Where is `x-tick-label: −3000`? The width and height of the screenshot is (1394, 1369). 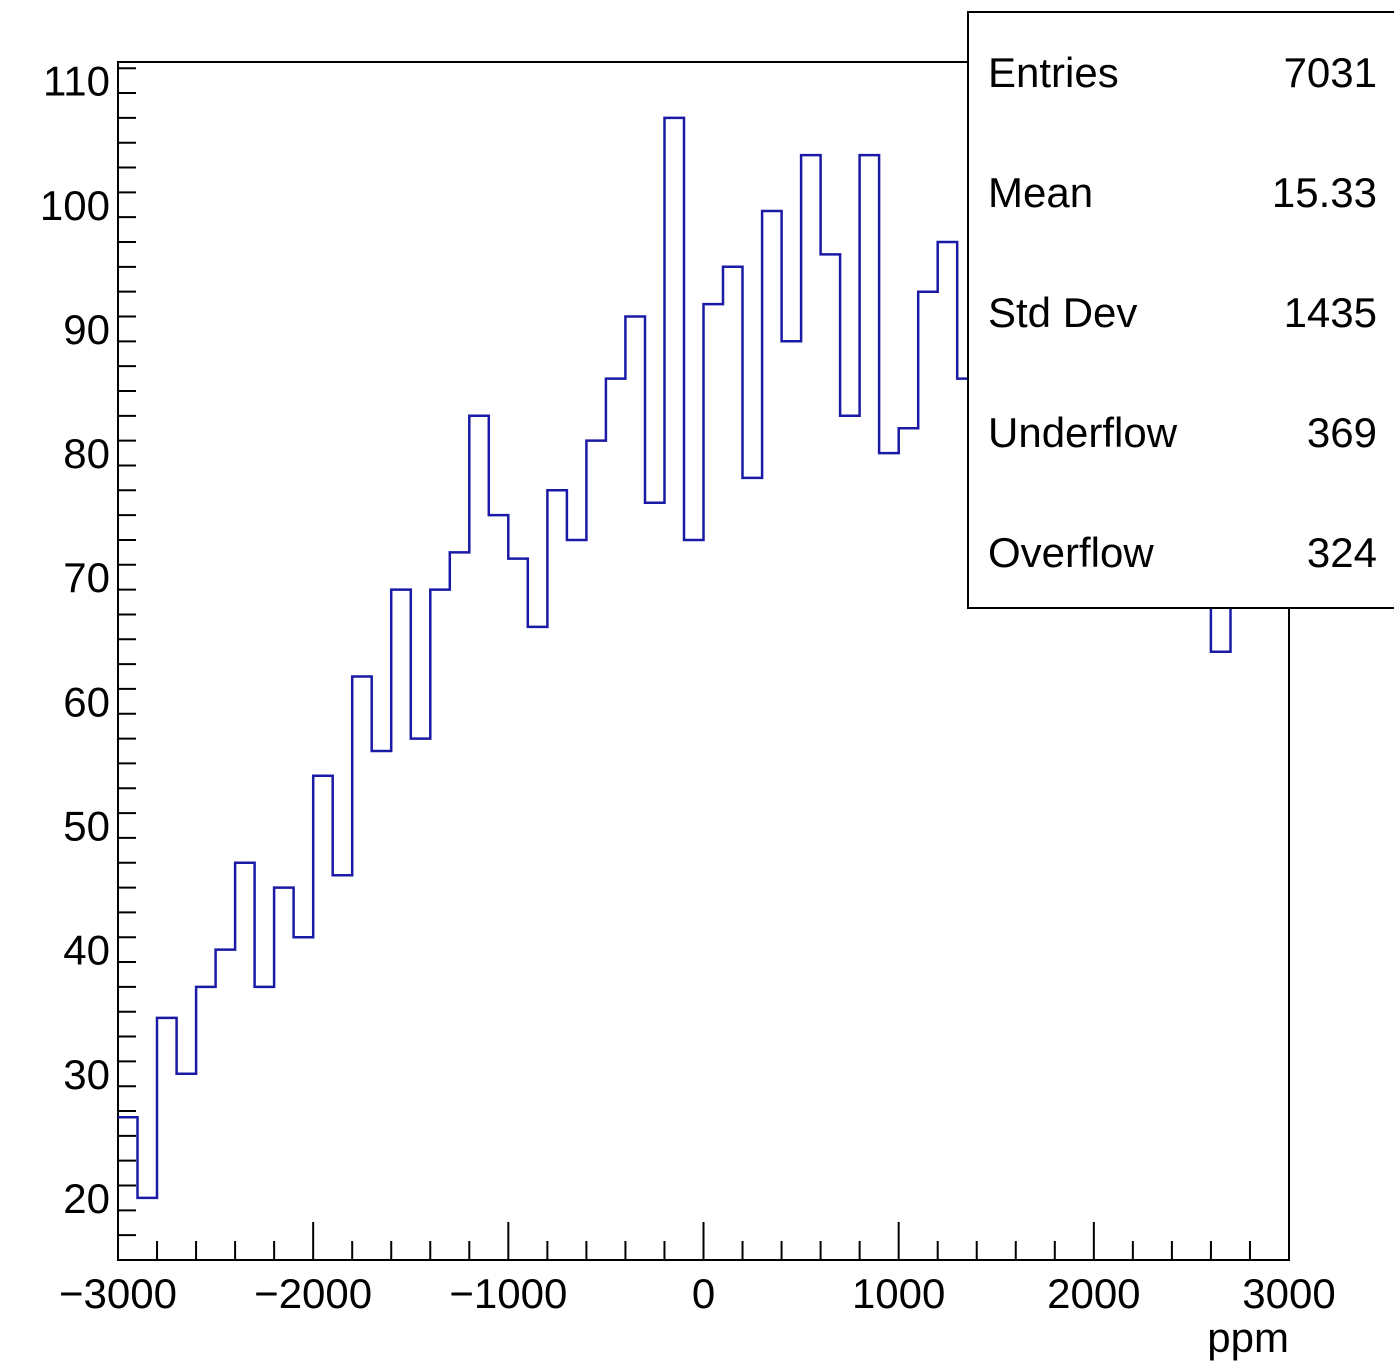
x-tick-label: −3000 is located at coordinates (118, 1293).